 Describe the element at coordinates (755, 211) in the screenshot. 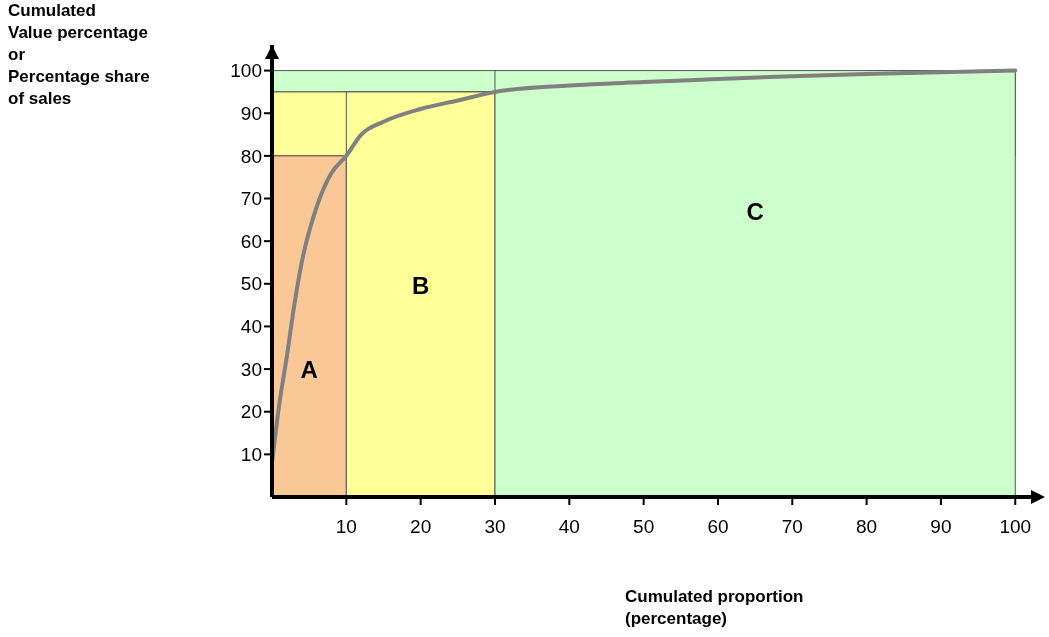

I see `band-label: C` at that location.